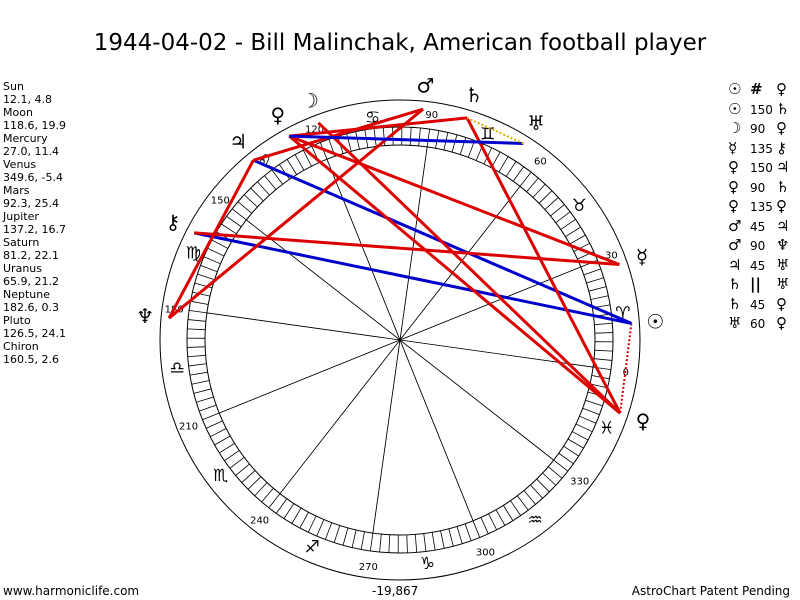 This screenshot has width=800, height=600. Describe the element at coordinates (368, 567) in the screenshot. I see `degree-label: 270` at that location.